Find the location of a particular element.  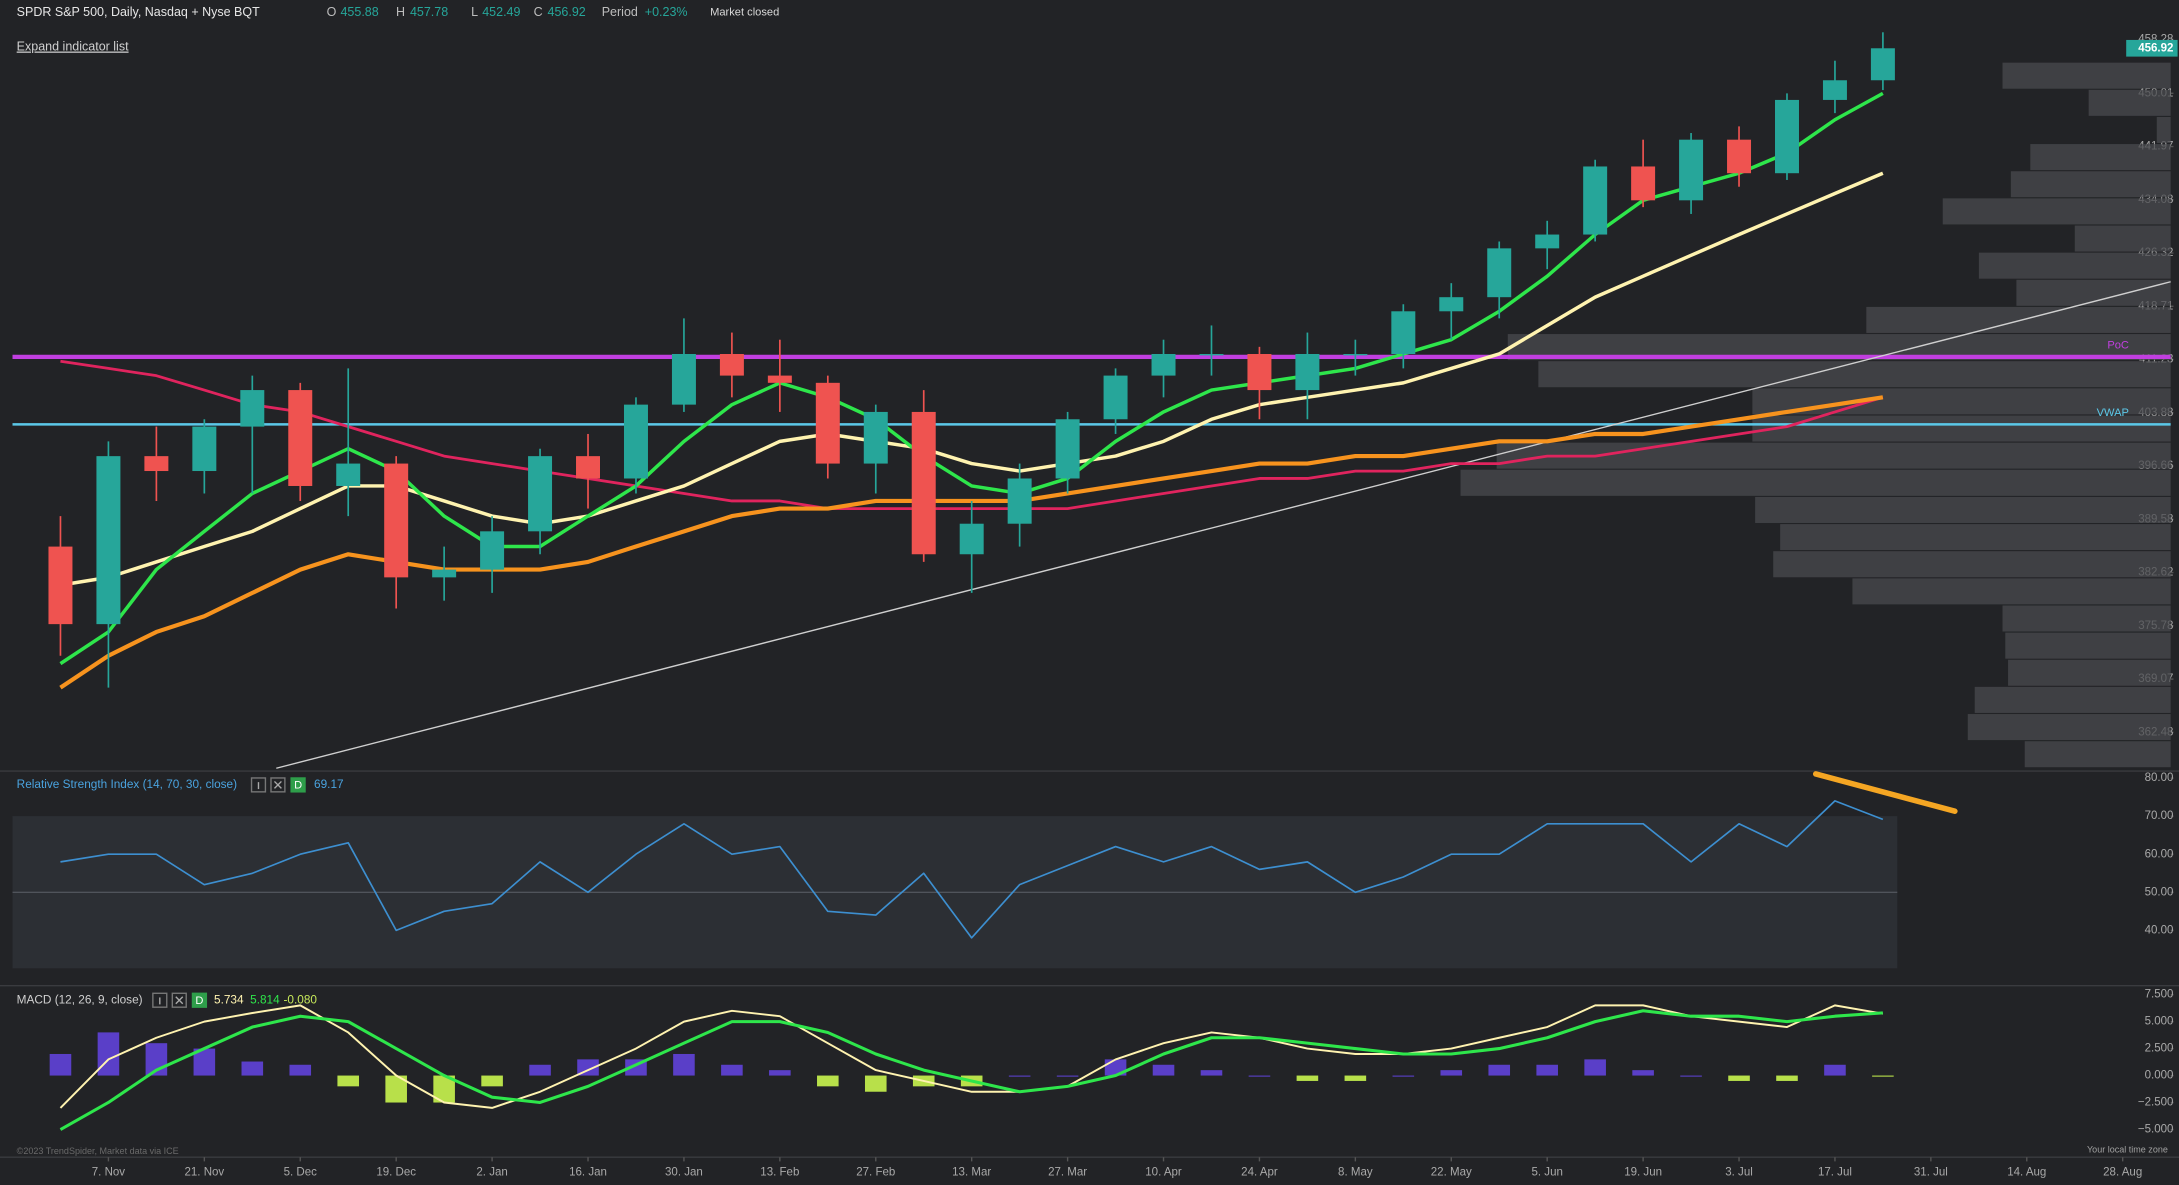

period-label: Period is located at coordinates (620, 12).